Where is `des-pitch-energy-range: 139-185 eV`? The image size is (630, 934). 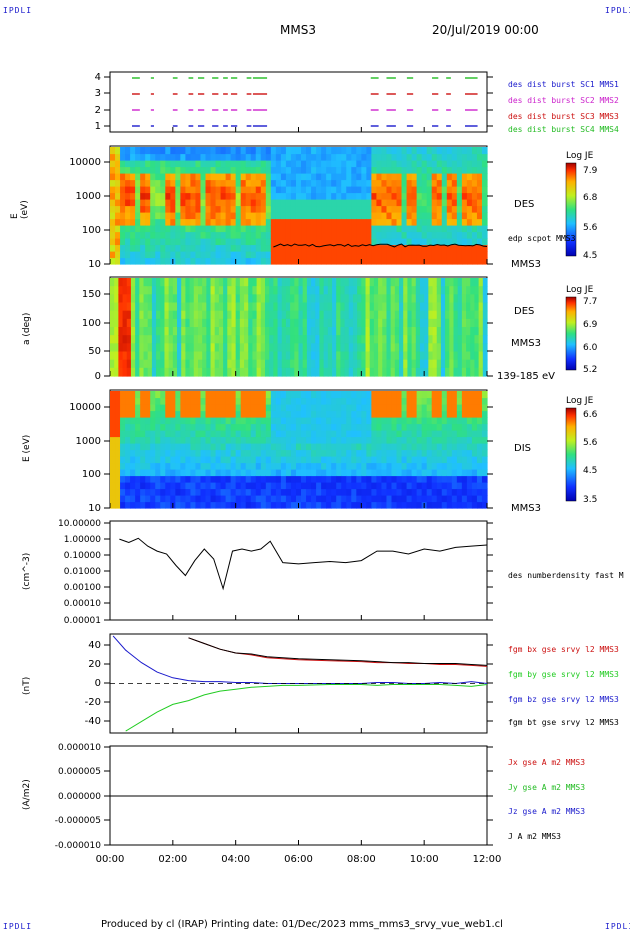
des-pitch-energy-range: 139-185 eV is located at coordinates (526, 376).